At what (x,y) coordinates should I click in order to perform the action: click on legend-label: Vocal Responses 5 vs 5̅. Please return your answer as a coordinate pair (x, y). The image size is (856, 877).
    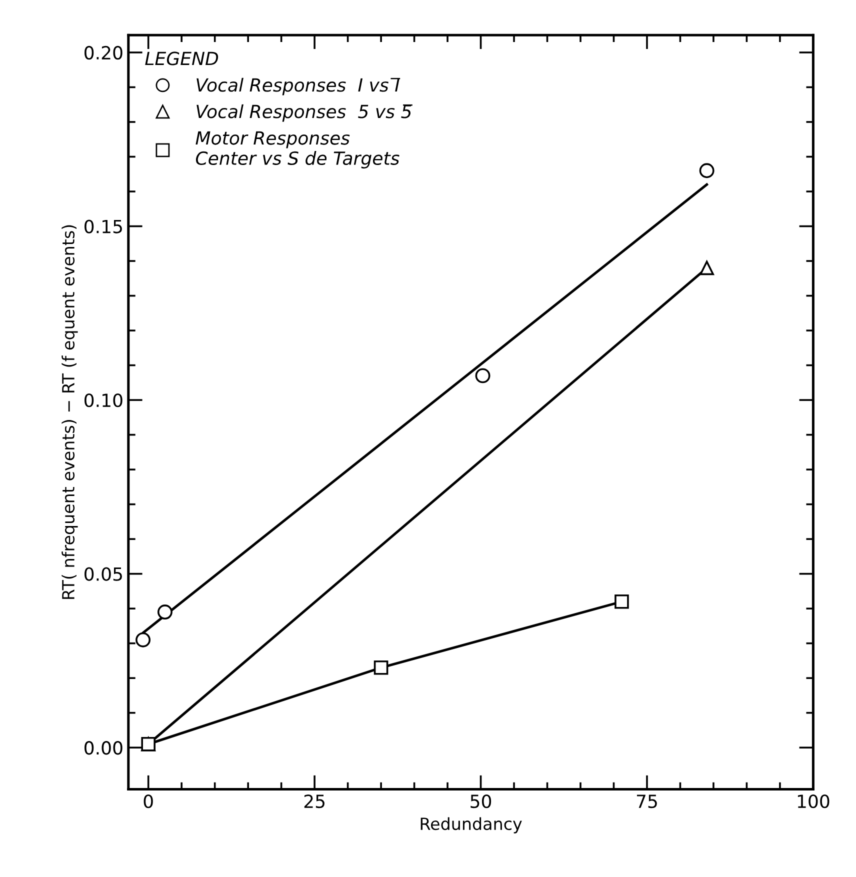
    Looking at the image, I should click on (304, 113).